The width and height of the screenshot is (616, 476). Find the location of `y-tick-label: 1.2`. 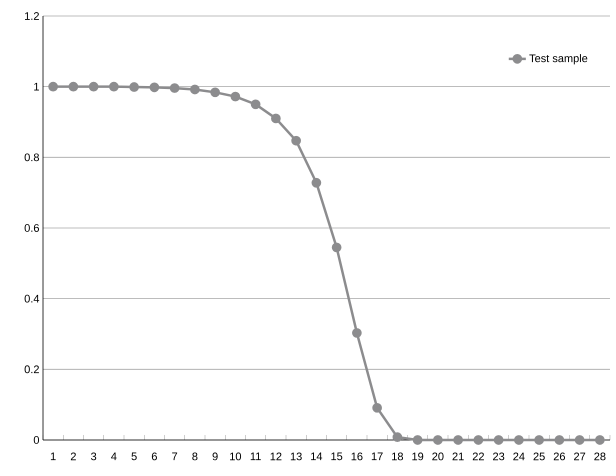

y-tick-label: 1.2 is located at coordinates (32, 16).